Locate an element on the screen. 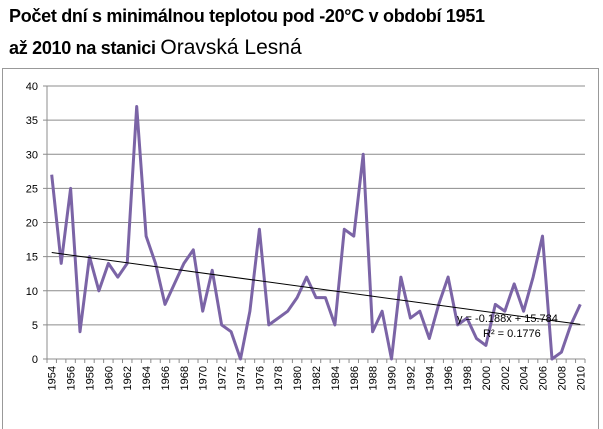  x-tick-label: 1956 is located at coordinates (72, 378).